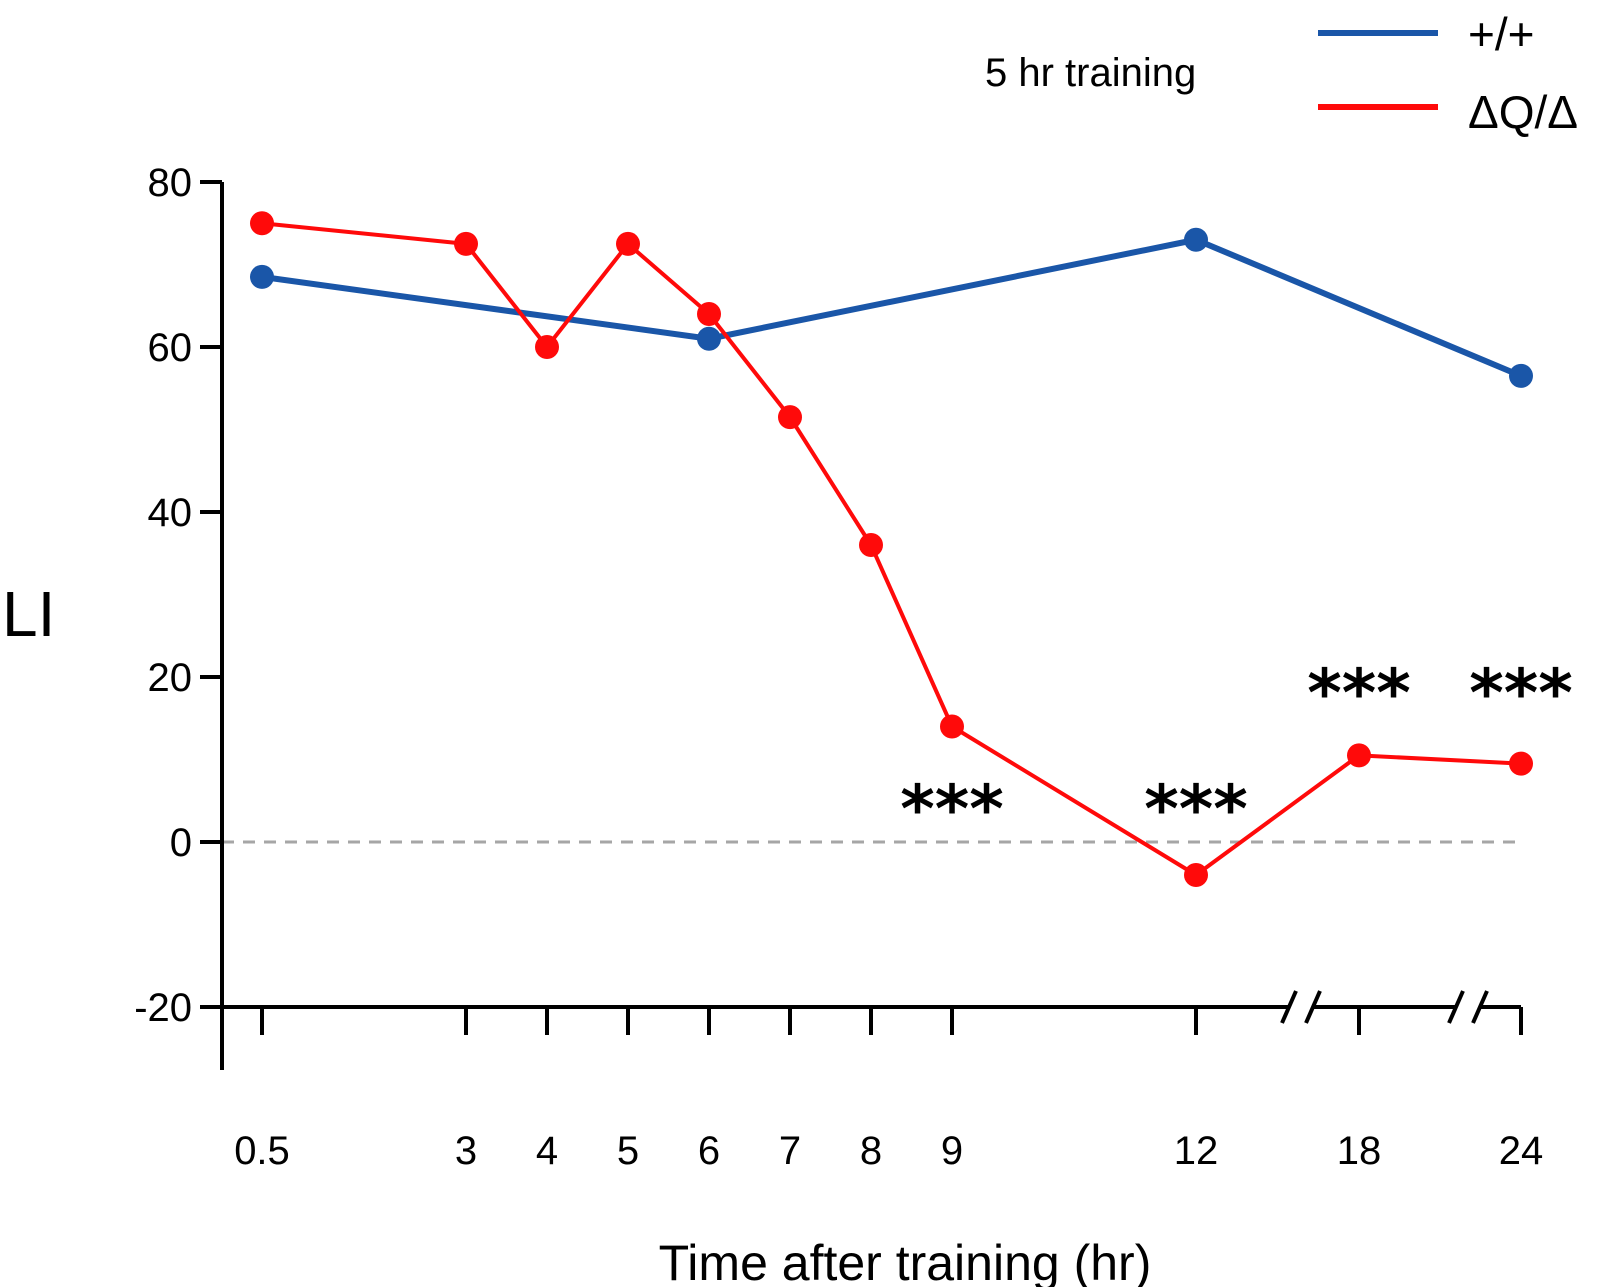  What do you see at coordinates (1501, 34) in the screenshot?
I see `legend-label-wildtype: +/+` at bounding box center [1501, 34].